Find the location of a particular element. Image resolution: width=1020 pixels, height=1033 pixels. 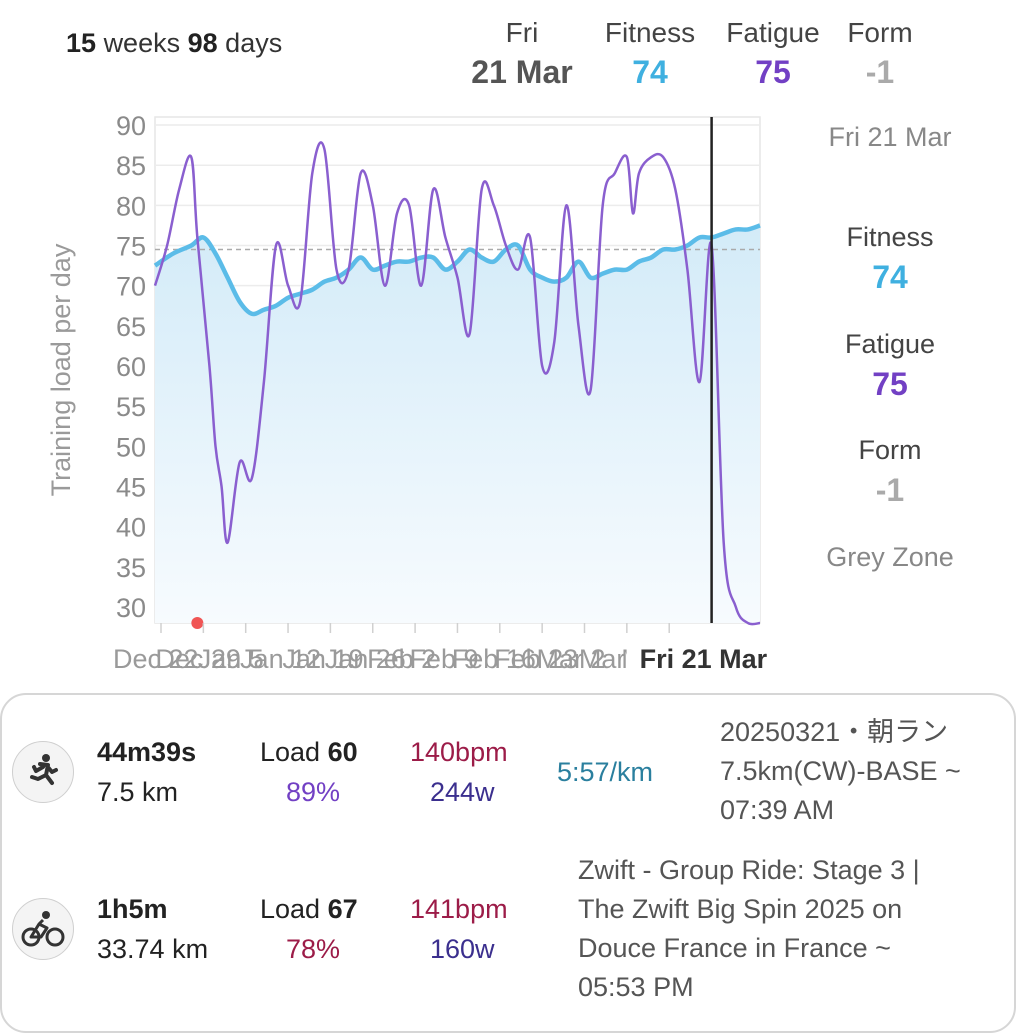

side-fatigue-label: Fatigue is located at coordinates (890, 344).